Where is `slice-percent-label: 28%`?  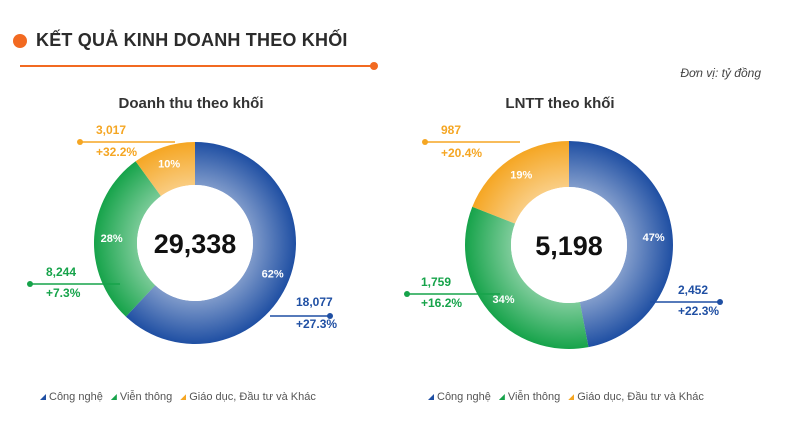 slice-percent-label: 28% is located at coordinates (112, 239).